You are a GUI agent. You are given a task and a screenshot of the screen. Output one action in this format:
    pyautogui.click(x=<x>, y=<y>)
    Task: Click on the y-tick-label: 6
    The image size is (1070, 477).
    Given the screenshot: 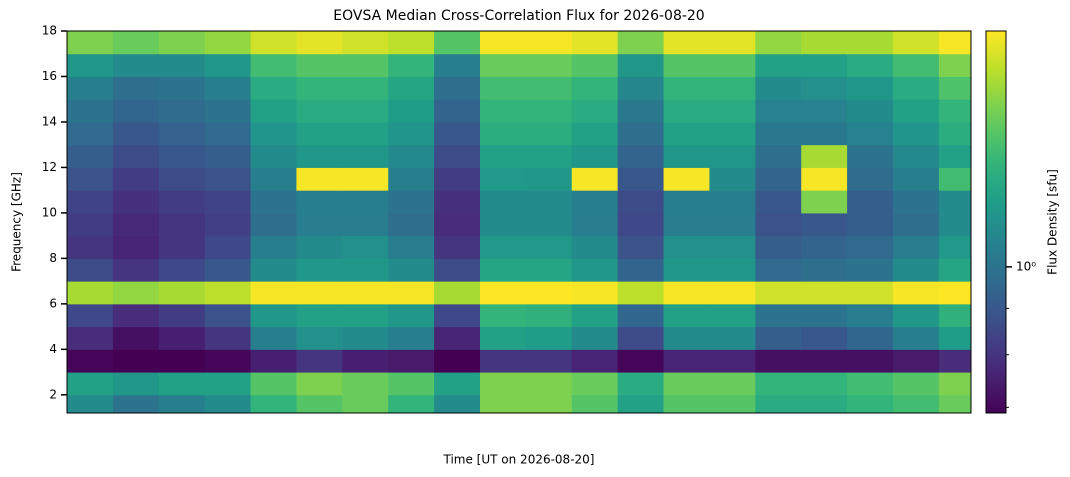 What is the action you would take?
    pyautogui.click(x=53, y=303)
    